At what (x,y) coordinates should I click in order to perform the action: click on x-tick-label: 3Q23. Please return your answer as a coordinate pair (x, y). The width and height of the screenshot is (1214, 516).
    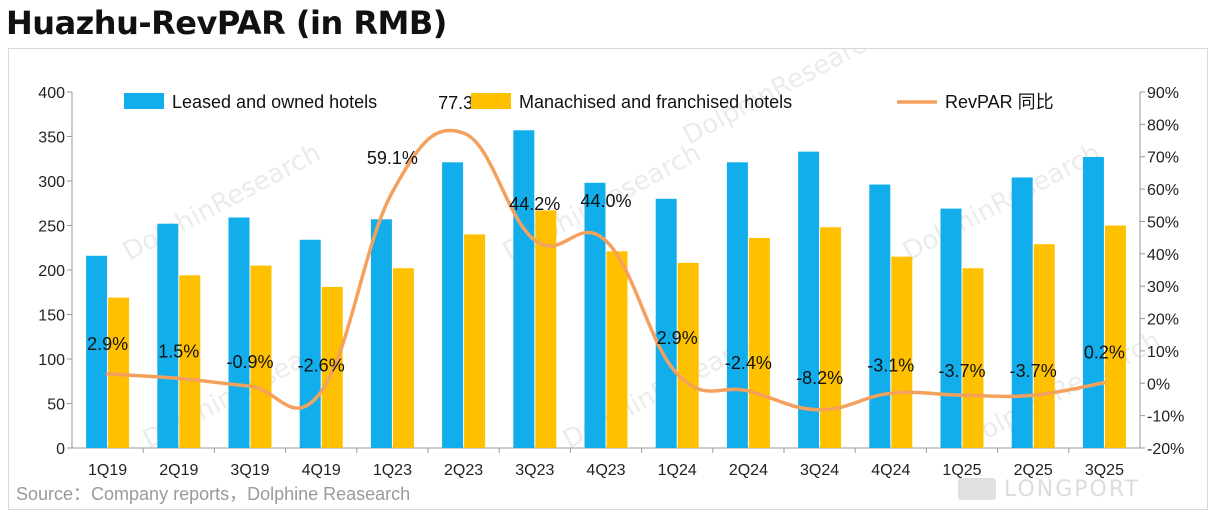
    Looking at the image, I should click on (534, 470).